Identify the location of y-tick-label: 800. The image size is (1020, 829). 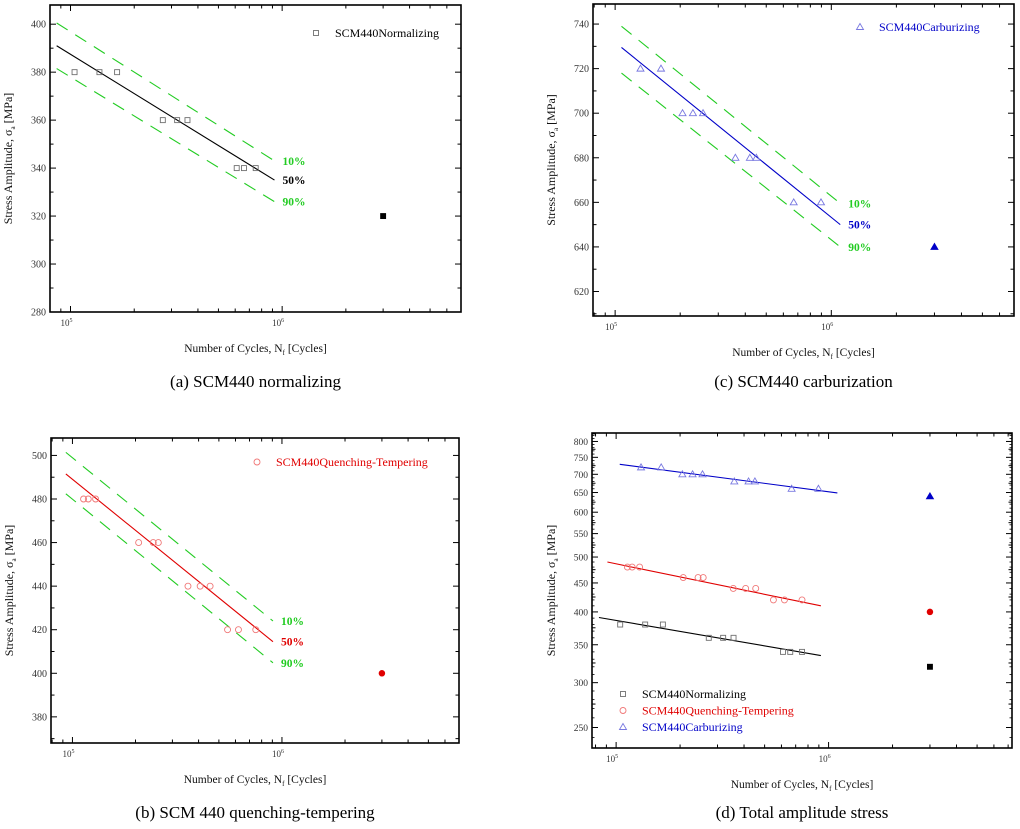
(581, 443).